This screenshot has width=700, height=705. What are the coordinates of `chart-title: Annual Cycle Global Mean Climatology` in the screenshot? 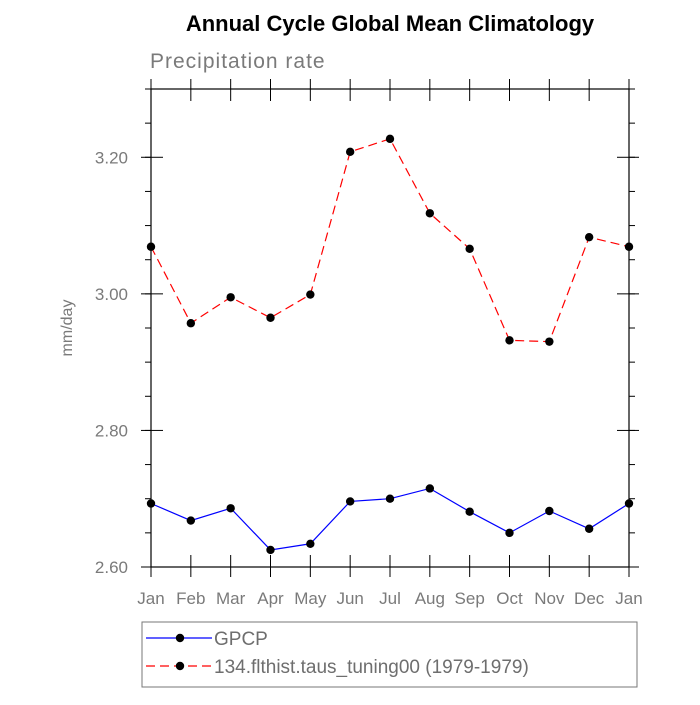 It's located at (390, 23).